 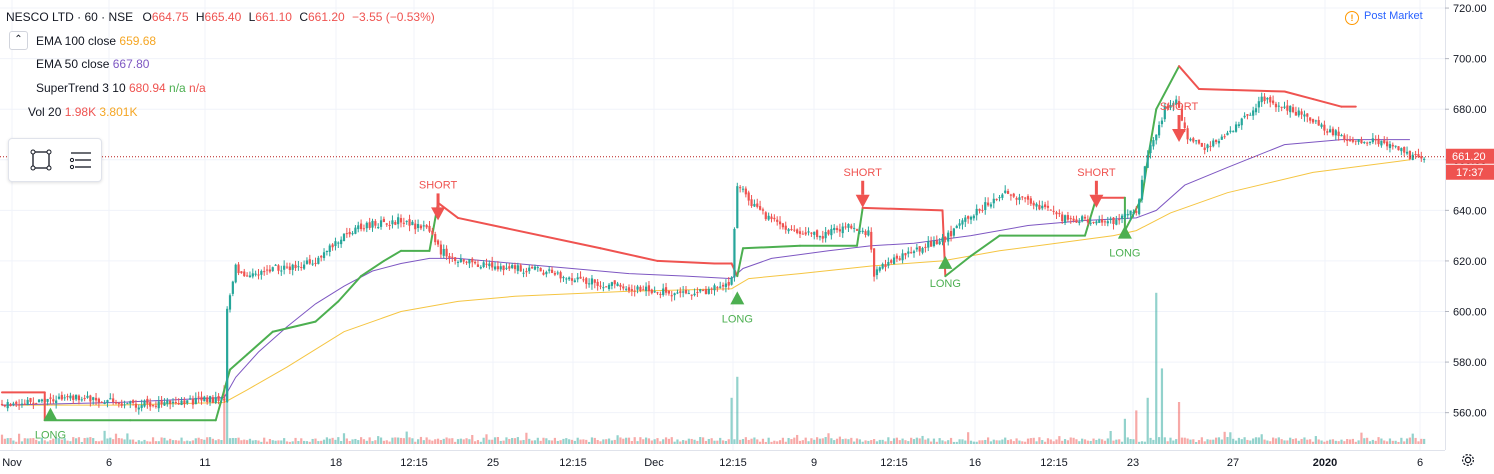 What do you see at coordinates (18, 40) in the screenshot?
I see `chevron-up-icon: ⌃` at bounding box center [18, 40].